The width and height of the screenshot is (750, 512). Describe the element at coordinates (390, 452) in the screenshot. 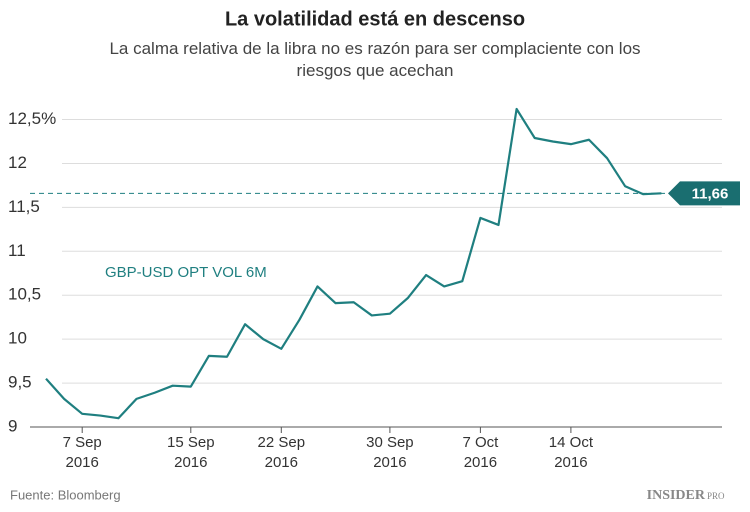

I see `x-tick-label: 30 Sep 2016` at that location.